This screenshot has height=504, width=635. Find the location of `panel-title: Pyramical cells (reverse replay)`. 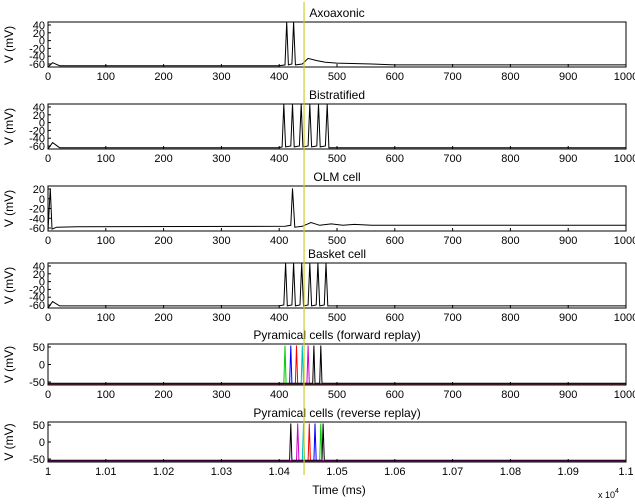

panel-title: Pyramical cells (reverse replay) is located at coordinates (336, 413).